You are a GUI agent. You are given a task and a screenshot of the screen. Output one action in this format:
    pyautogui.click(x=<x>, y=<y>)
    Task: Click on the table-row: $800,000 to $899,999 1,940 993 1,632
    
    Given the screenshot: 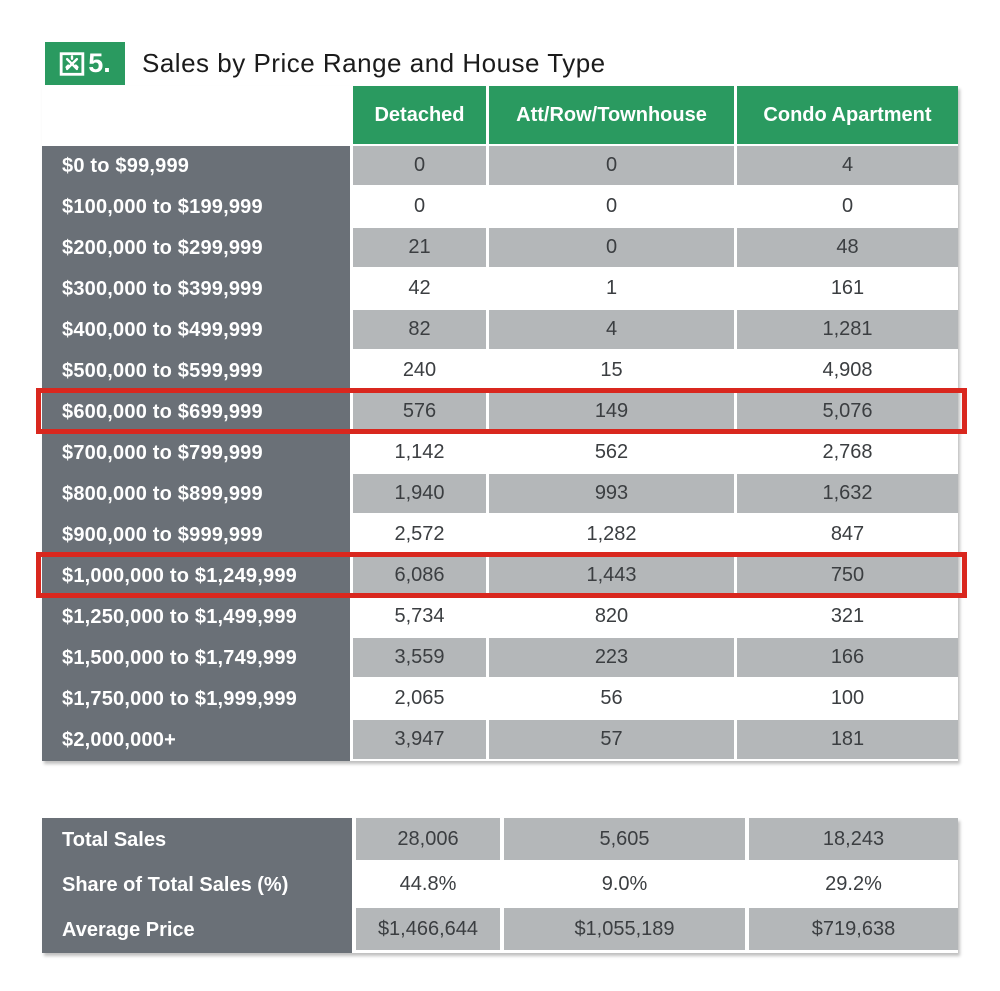 What is the action you would take?
    pyautogui.click(x=500, y=494)
    